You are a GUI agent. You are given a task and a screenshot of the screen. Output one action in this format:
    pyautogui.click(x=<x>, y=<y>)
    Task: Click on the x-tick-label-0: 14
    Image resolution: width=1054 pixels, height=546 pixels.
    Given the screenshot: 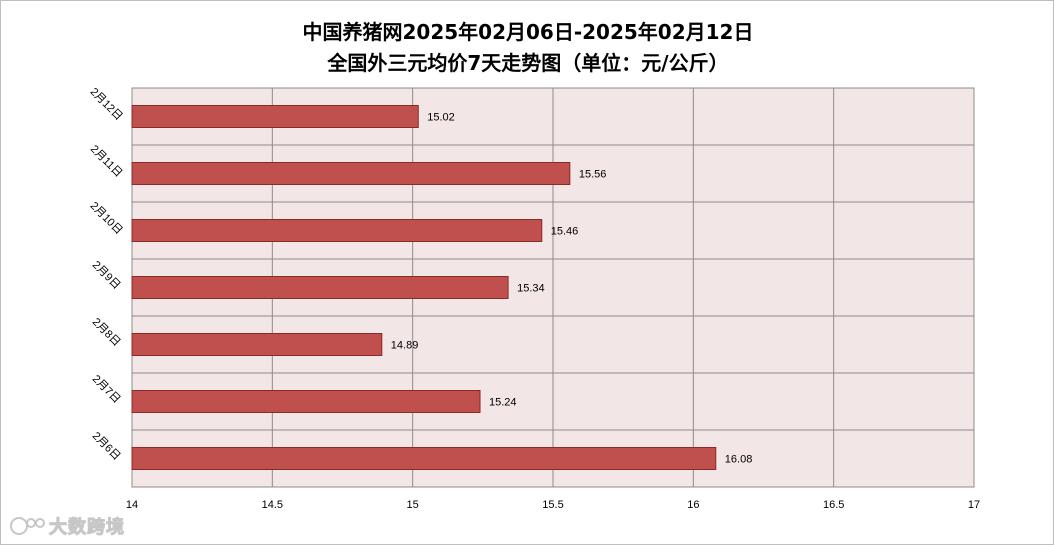 What is the action you would take?
    pyautogui.click(x=132, y=505)
    